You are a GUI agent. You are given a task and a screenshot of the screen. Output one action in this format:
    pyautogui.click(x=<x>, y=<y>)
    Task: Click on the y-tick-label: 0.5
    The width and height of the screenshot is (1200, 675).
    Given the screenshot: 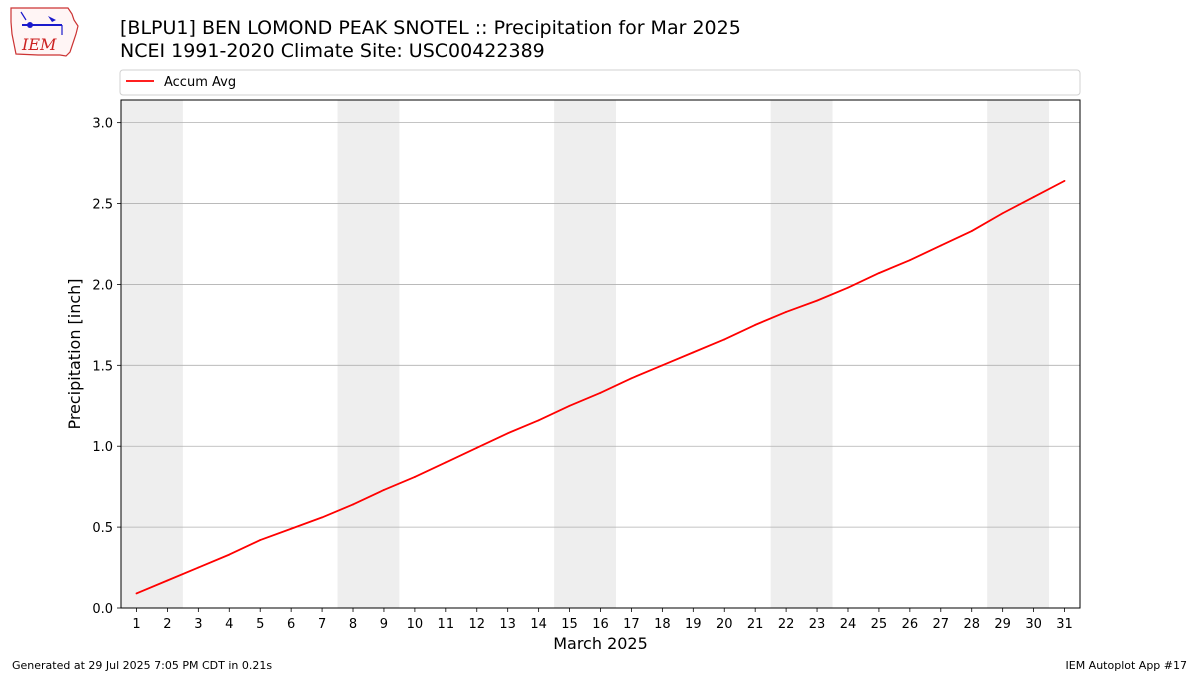 What is the action you would take?
    pyautogui.click(x=102, y=528)
    